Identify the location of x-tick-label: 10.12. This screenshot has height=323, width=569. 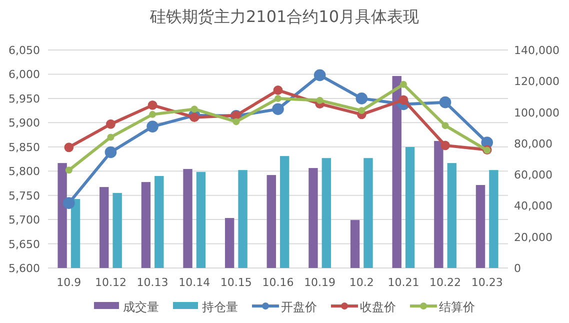
(110, 282).